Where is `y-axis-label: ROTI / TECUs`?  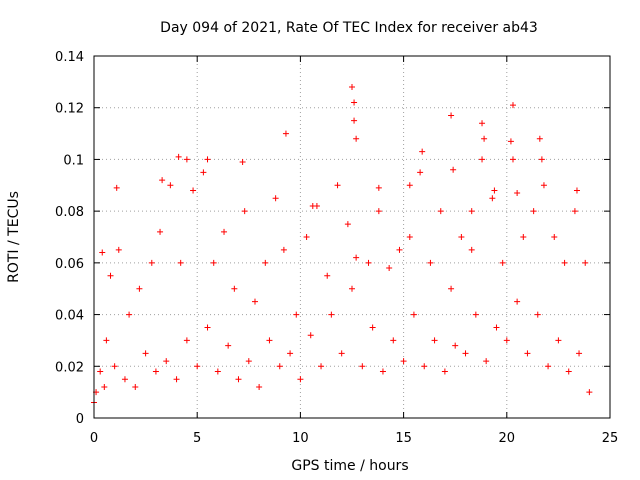 y-axis-label: ROTI / TECUs is located at coordinates (14, 237).